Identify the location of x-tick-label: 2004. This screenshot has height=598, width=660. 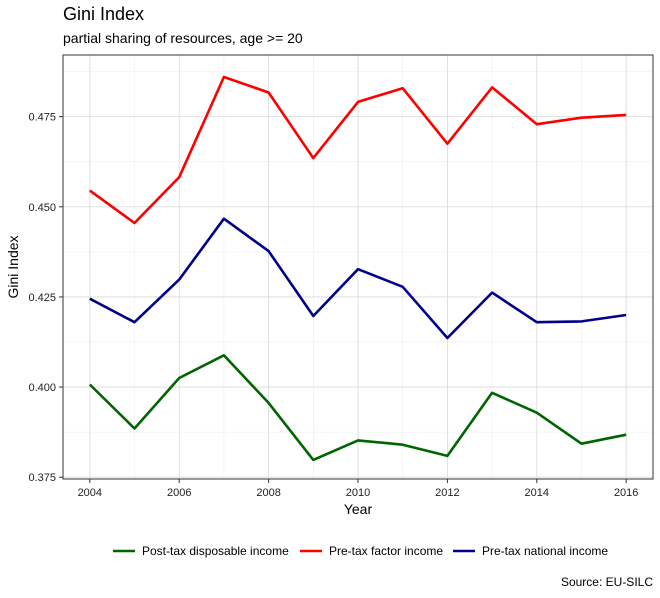
(90, 493).